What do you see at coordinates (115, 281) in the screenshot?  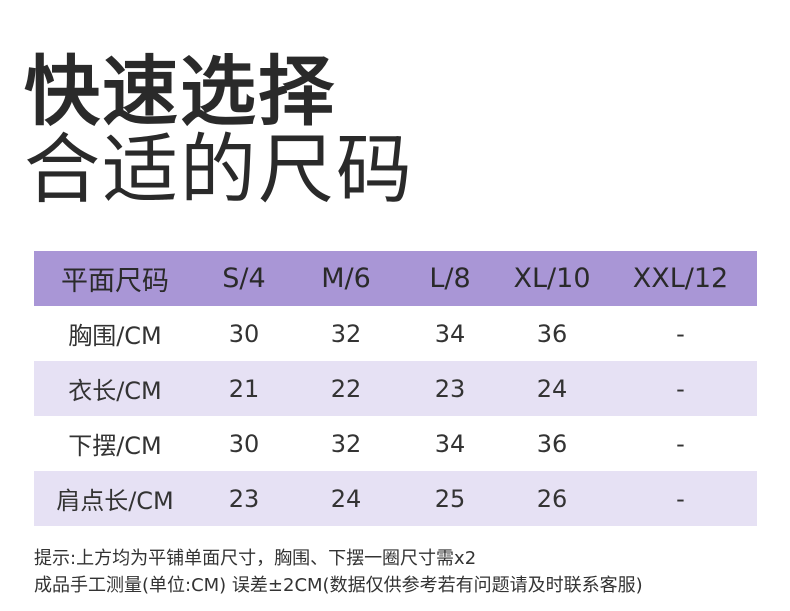 I see `header-size-label: 平面尺码` at bounding box center [115, 281].